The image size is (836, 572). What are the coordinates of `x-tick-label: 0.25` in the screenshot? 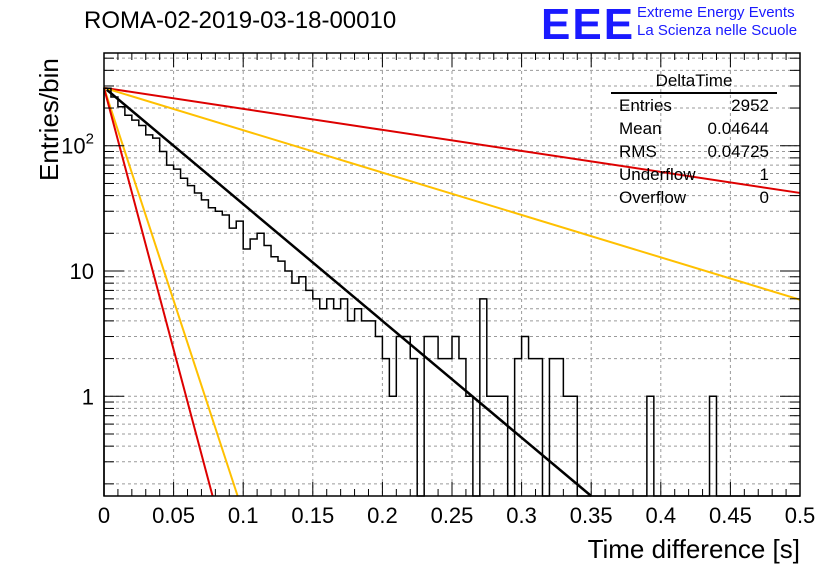 It's located at (452, 515).